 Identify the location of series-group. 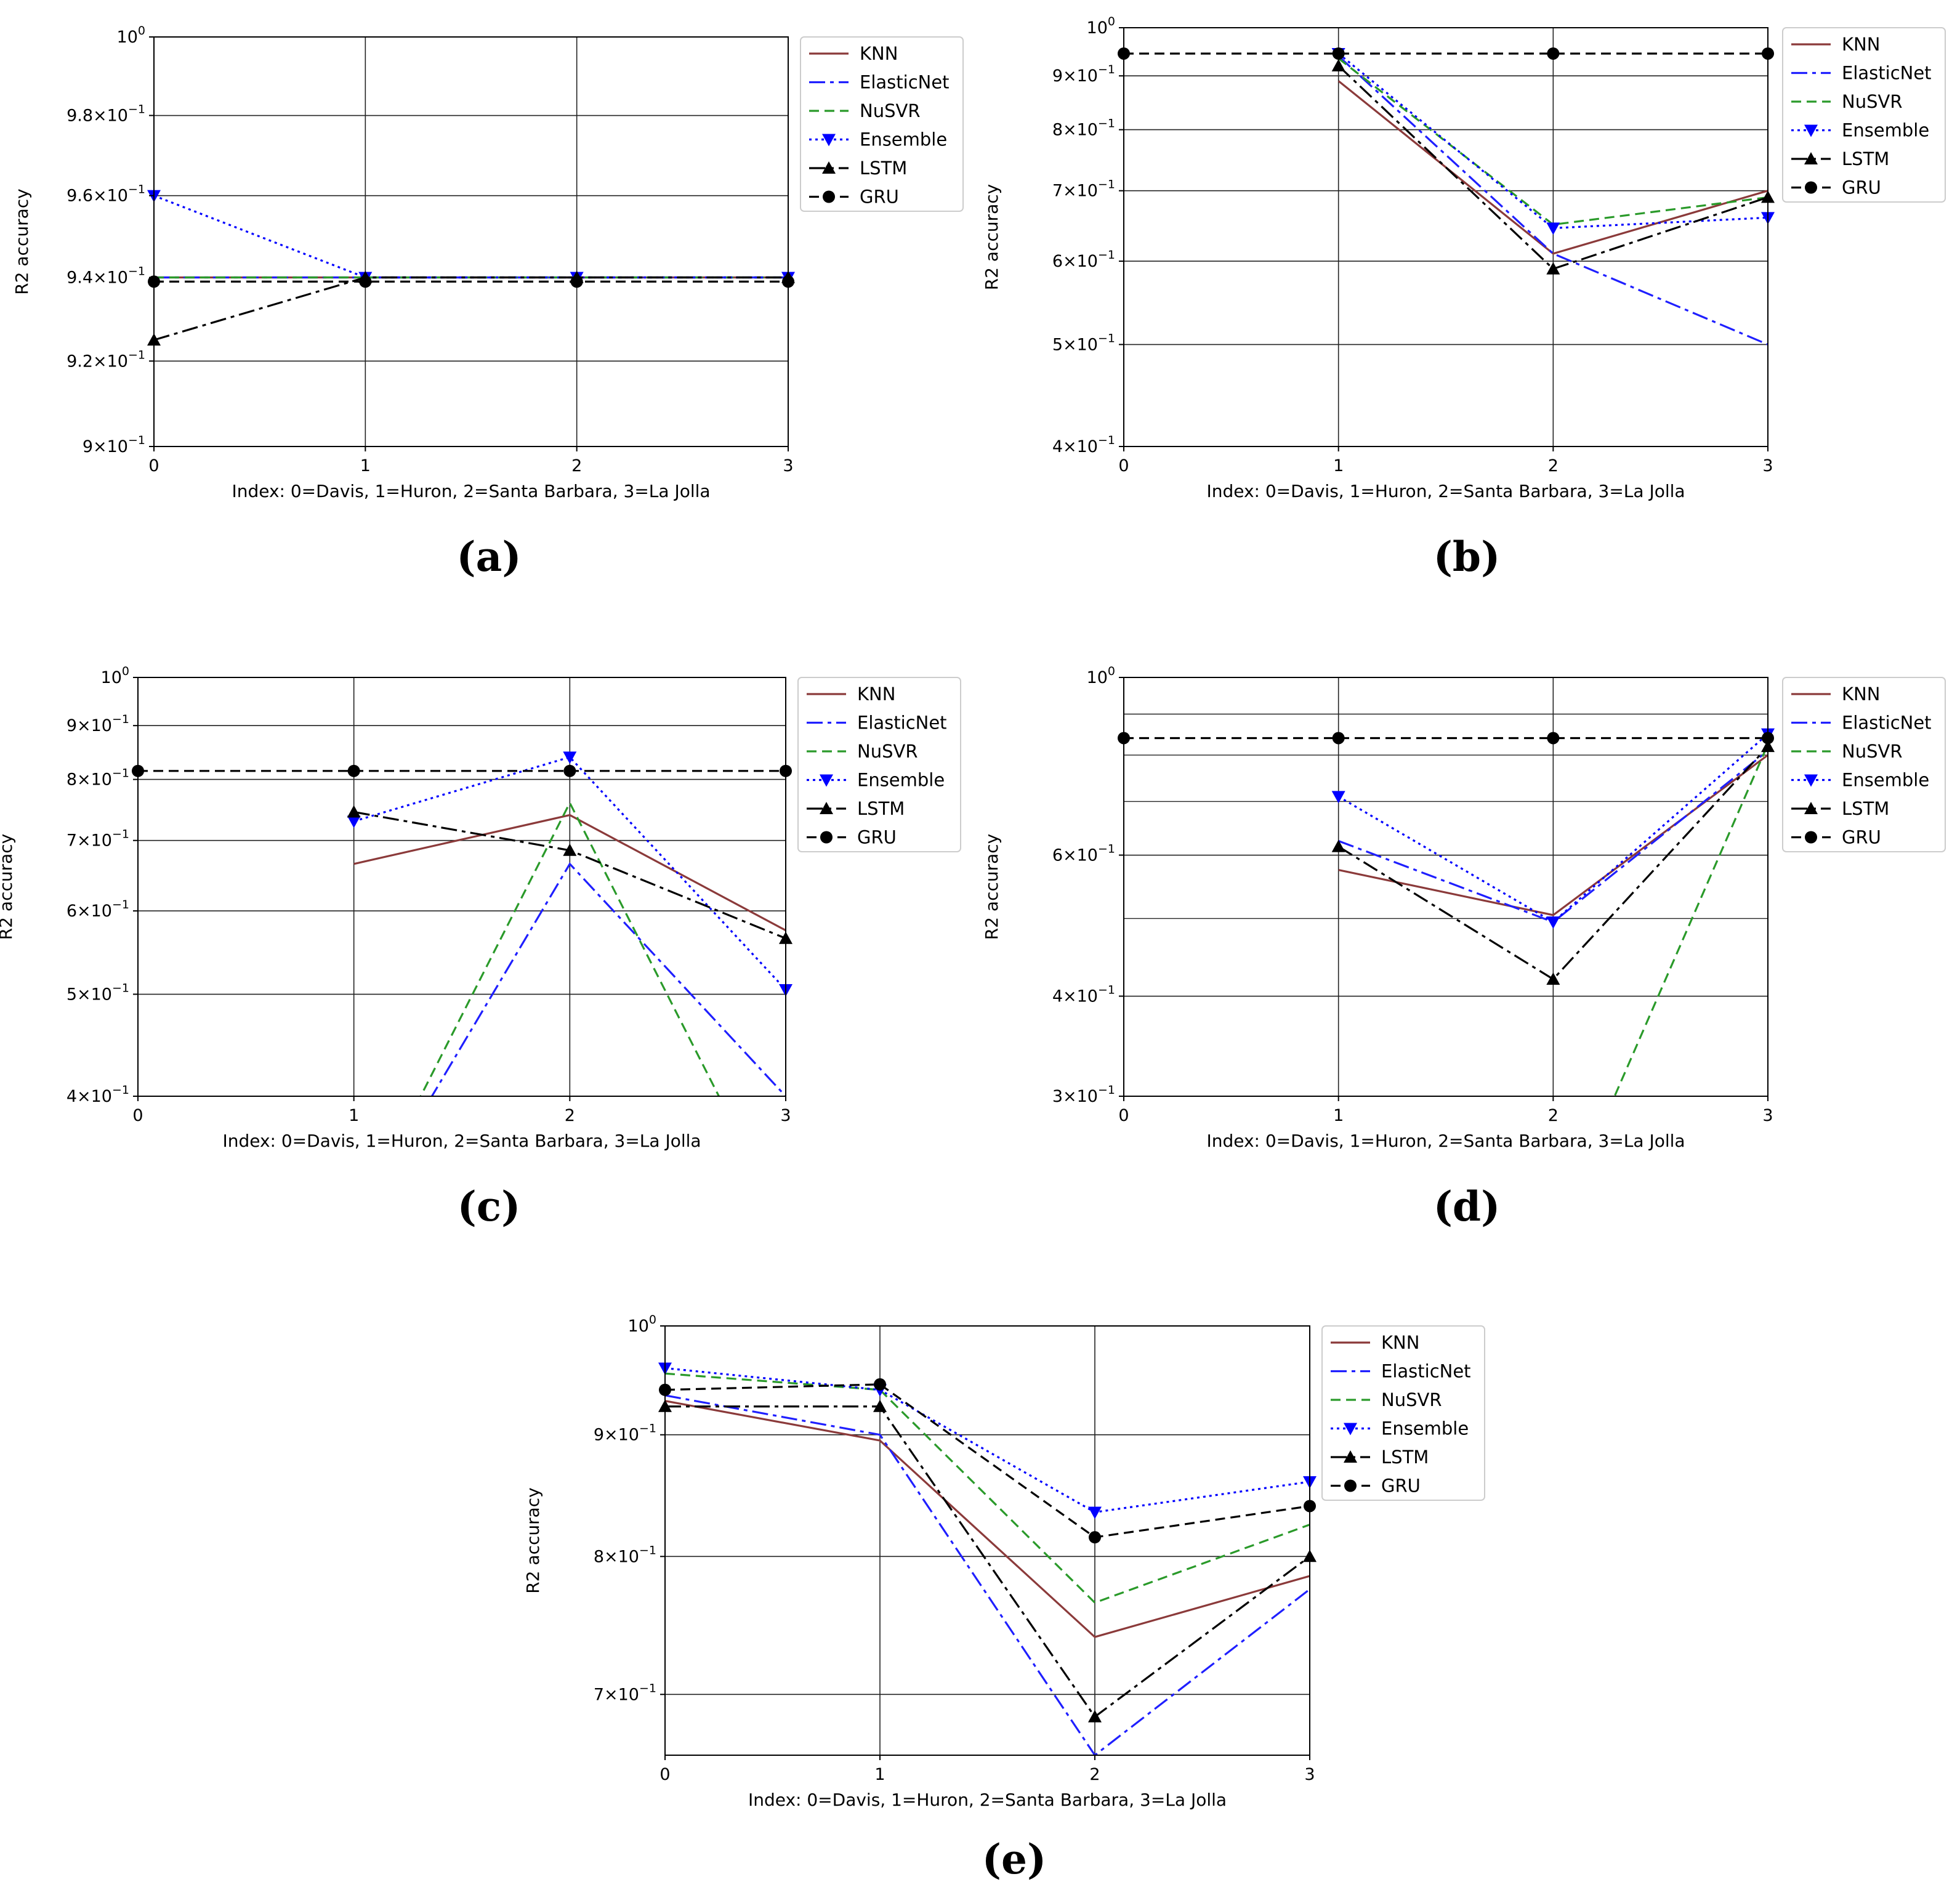
(462, 926).